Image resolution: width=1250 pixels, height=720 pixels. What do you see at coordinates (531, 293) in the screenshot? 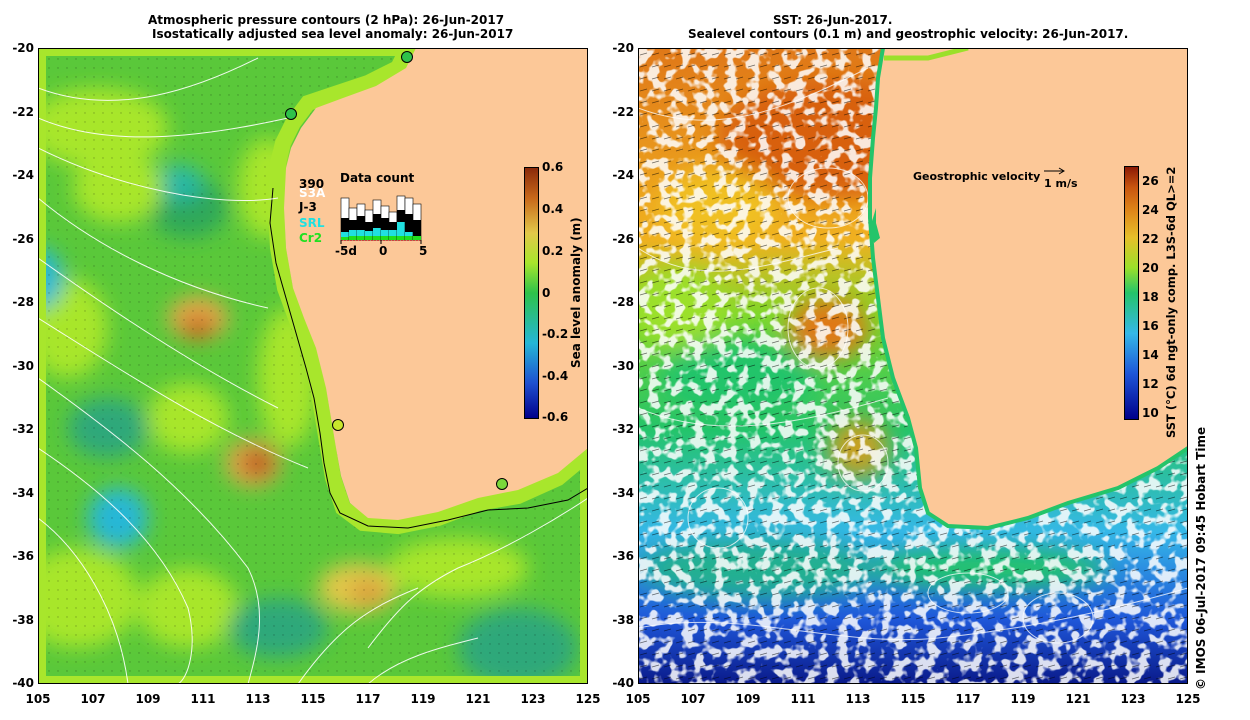
I see `sea-level-colorbar` at bounding box center [531, 293].